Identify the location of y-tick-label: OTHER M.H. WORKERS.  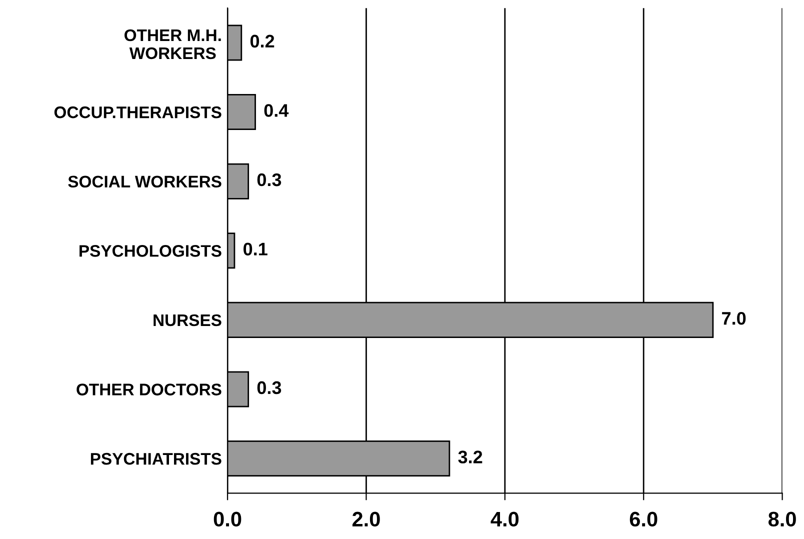
(172, 44).